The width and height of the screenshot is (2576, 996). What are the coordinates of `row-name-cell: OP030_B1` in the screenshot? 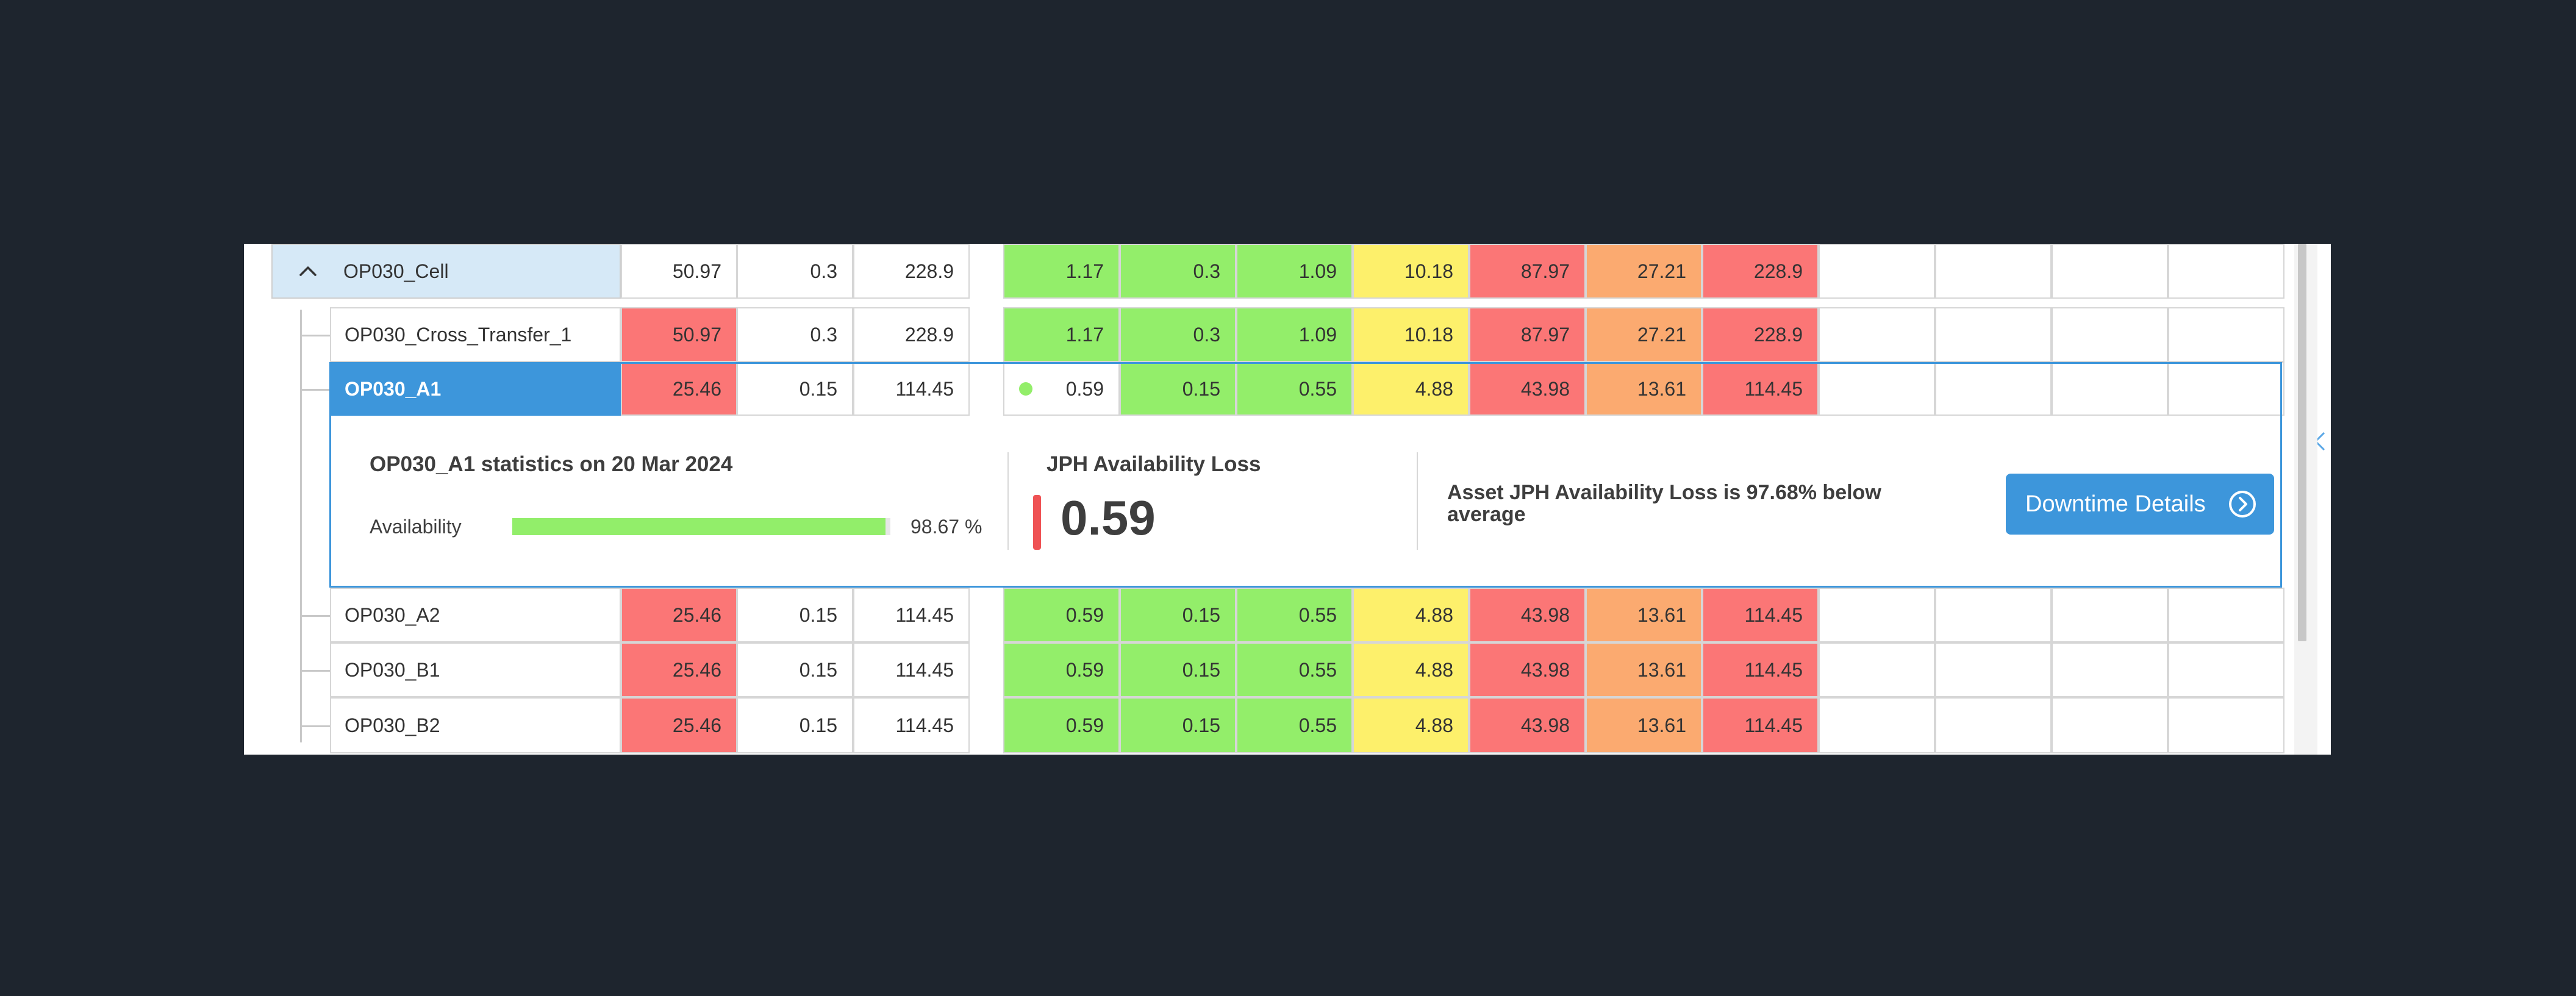 It's located at (476, 669).